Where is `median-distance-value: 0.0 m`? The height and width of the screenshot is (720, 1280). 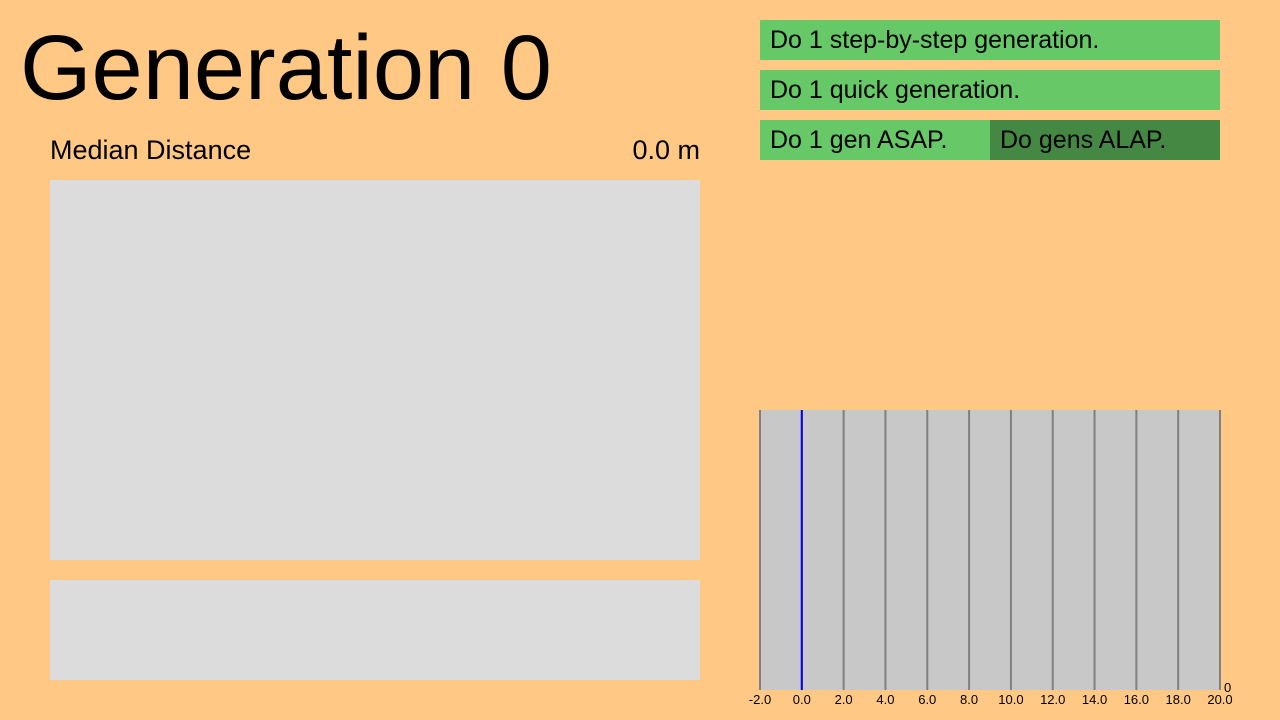 median-distance-value: 0.0 m is located at coordinates (666, 150).